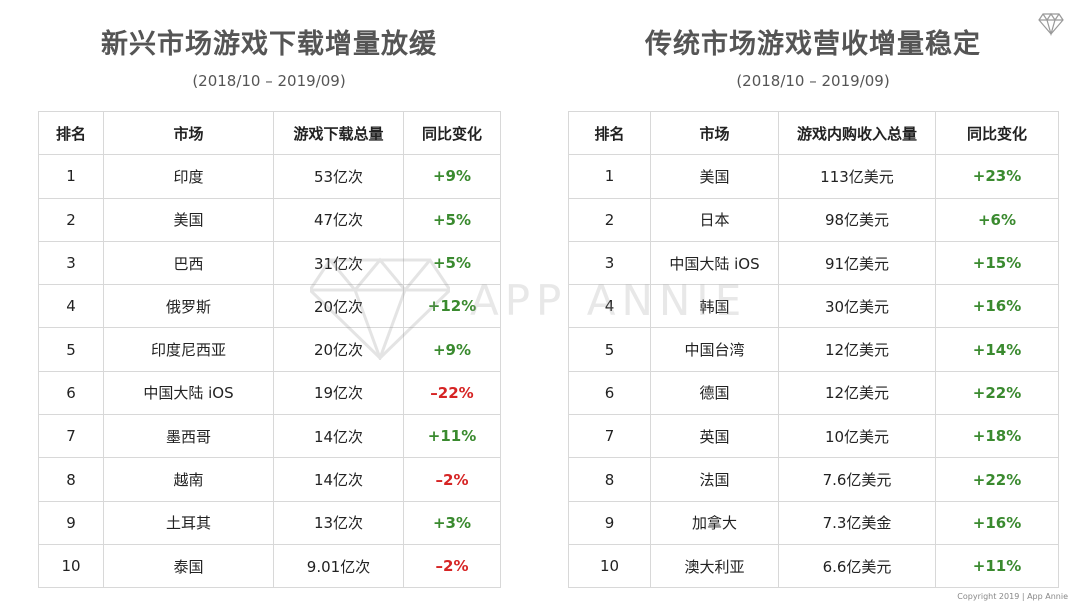 Image resolution: width=1080 pixels, height=607 pixels. What do you see at coordinates (188, 566) in the screenshot?
I see `market-cell: 泰国` at bounding box center [188, 566].